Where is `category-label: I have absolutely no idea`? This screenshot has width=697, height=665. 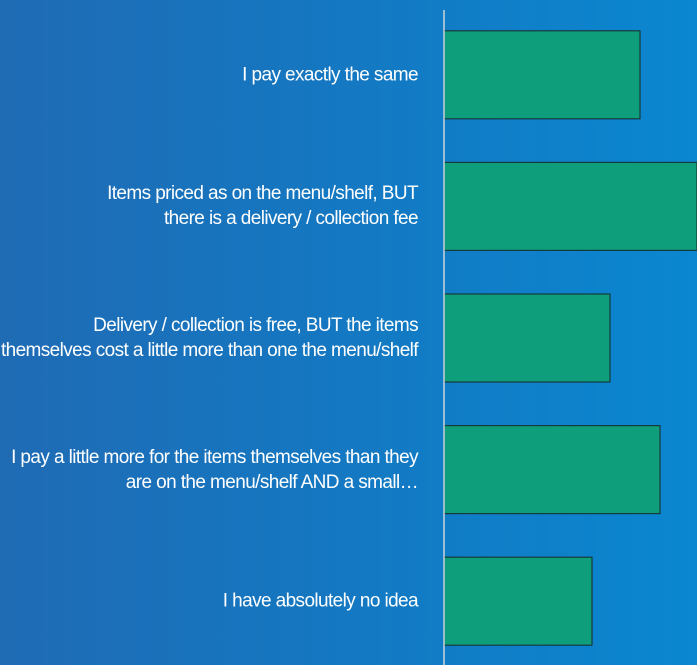
category-label: I have absolutely no idea is located at coordinates (320, 601).